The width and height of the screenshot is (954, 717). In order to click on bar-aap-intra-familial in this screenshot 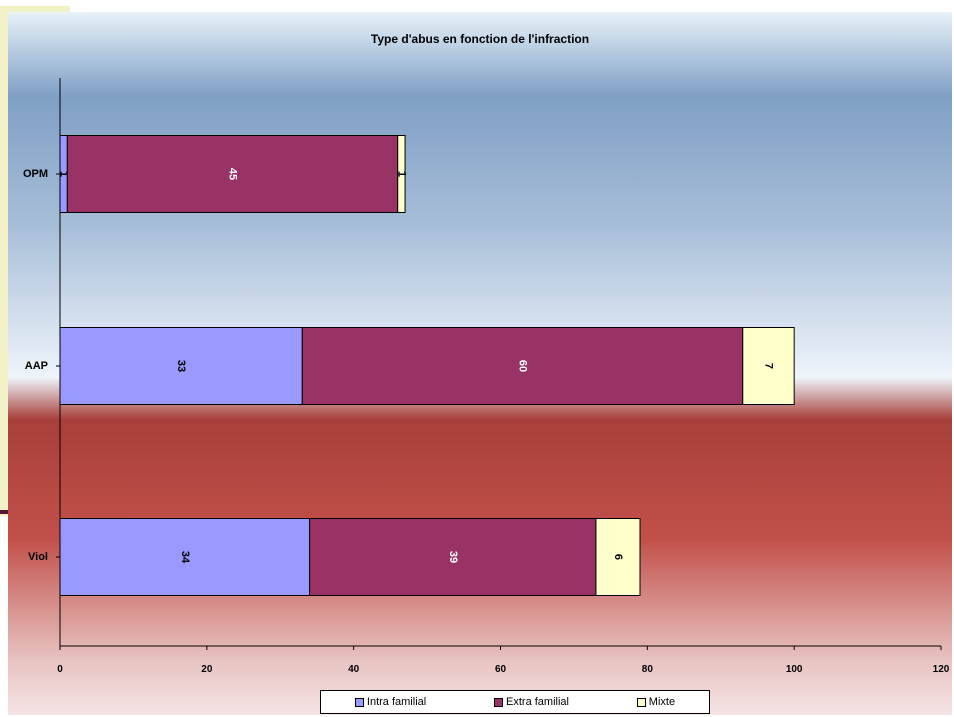, I will do `click(181, 366)`.